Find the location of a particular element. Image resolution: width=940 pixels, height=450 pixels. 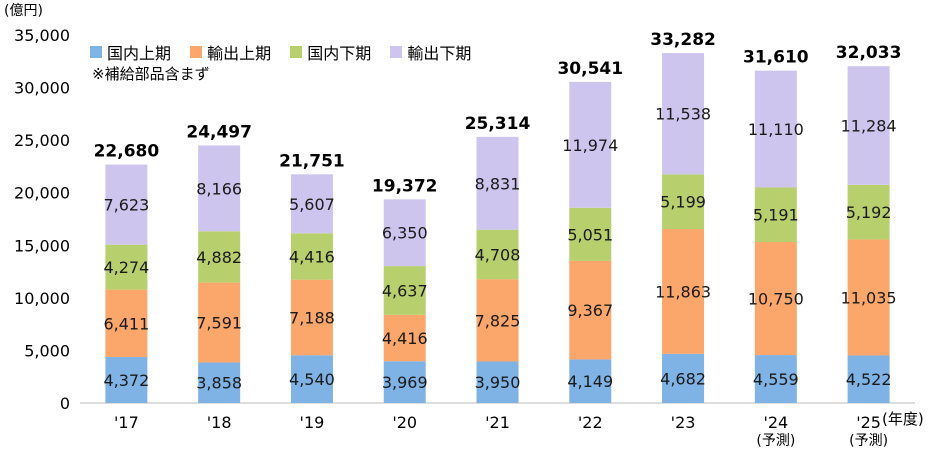

data-label: 7,591 is located at coordinates (219, 323).